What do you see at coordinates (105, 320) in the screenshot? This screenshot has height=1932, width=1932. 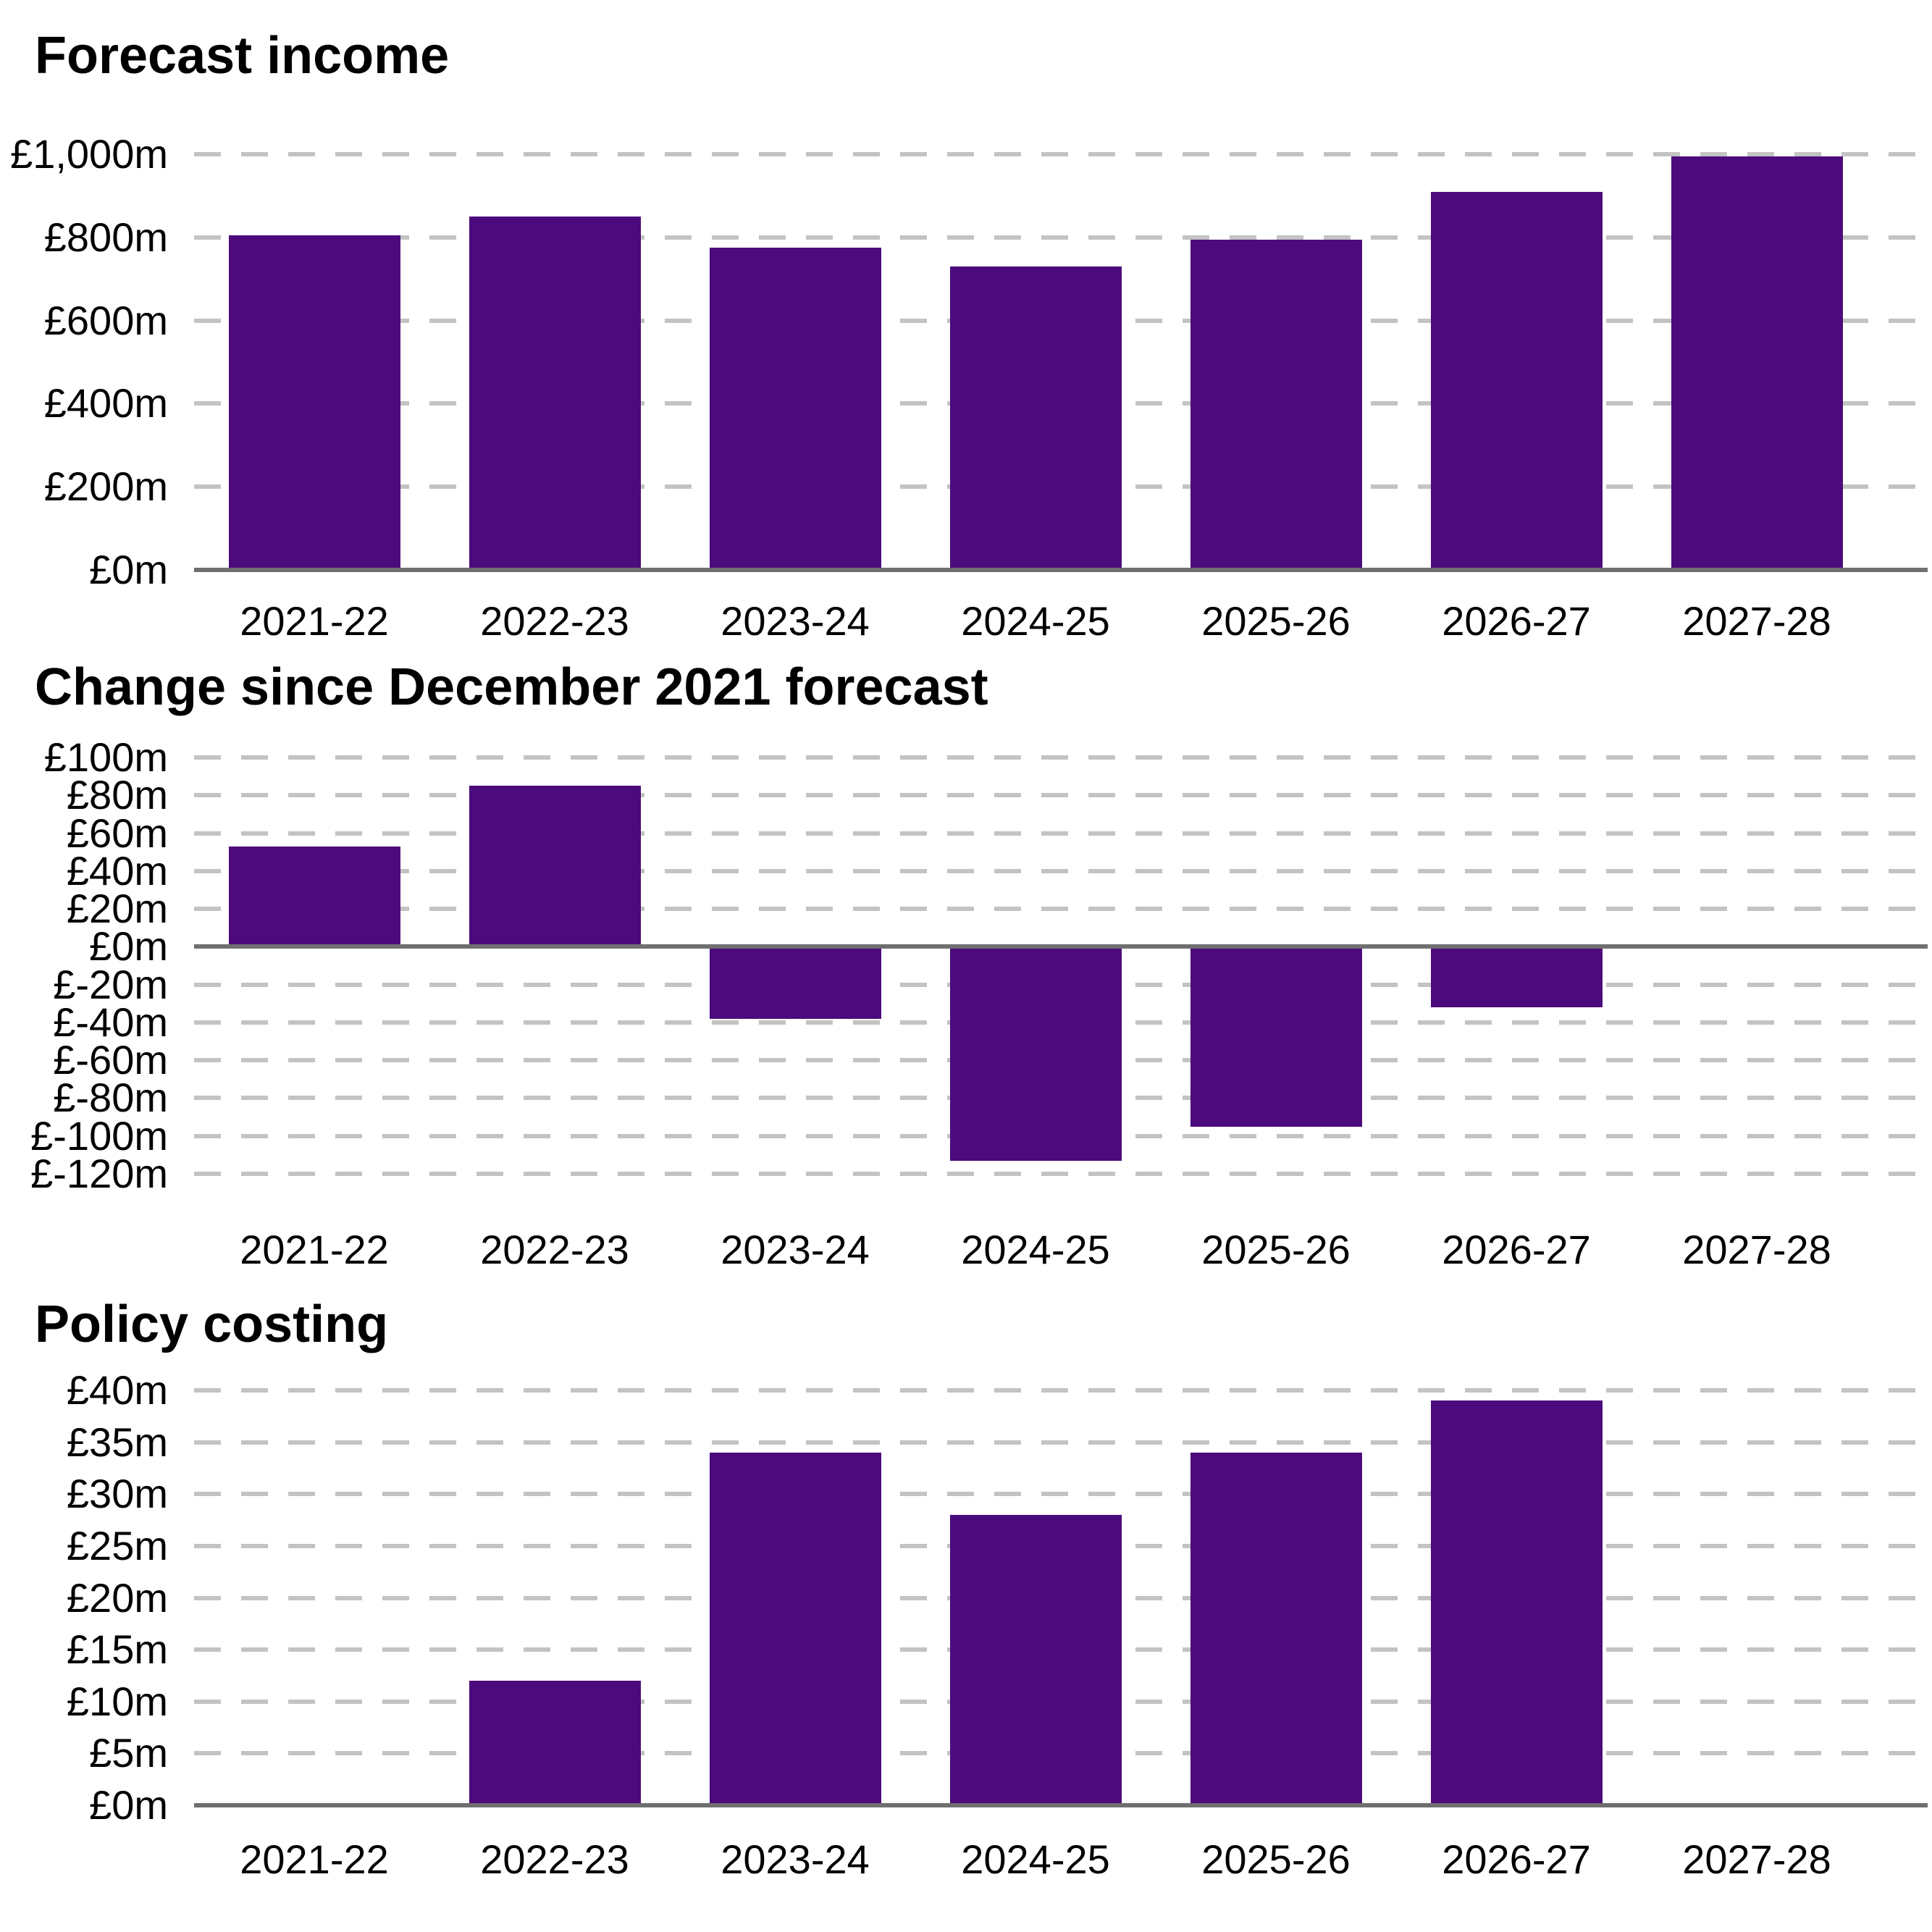 I see `y-tick-label: £600m` at bounding box center [105, 320].